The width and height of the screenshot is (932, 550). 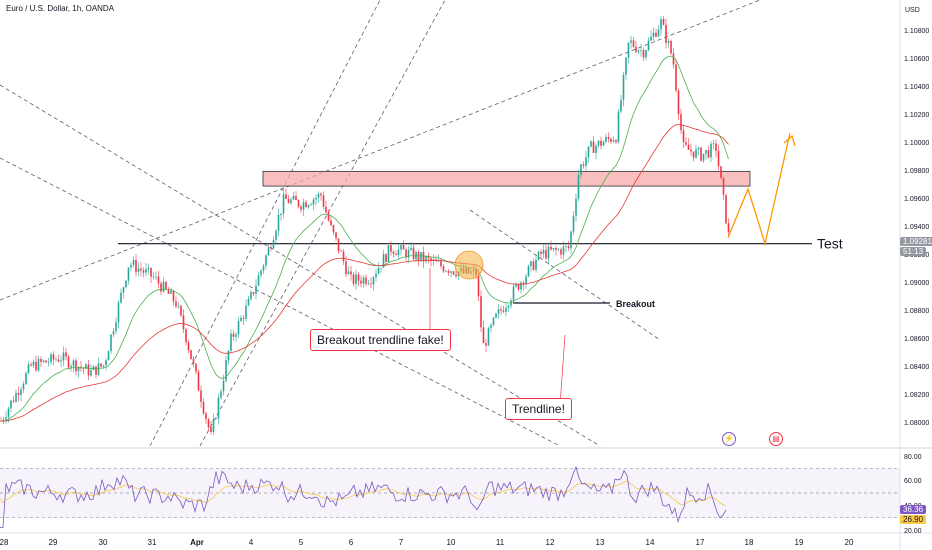 I want to click on price-tick-label: 1.09400, so click(x=916, y=227).